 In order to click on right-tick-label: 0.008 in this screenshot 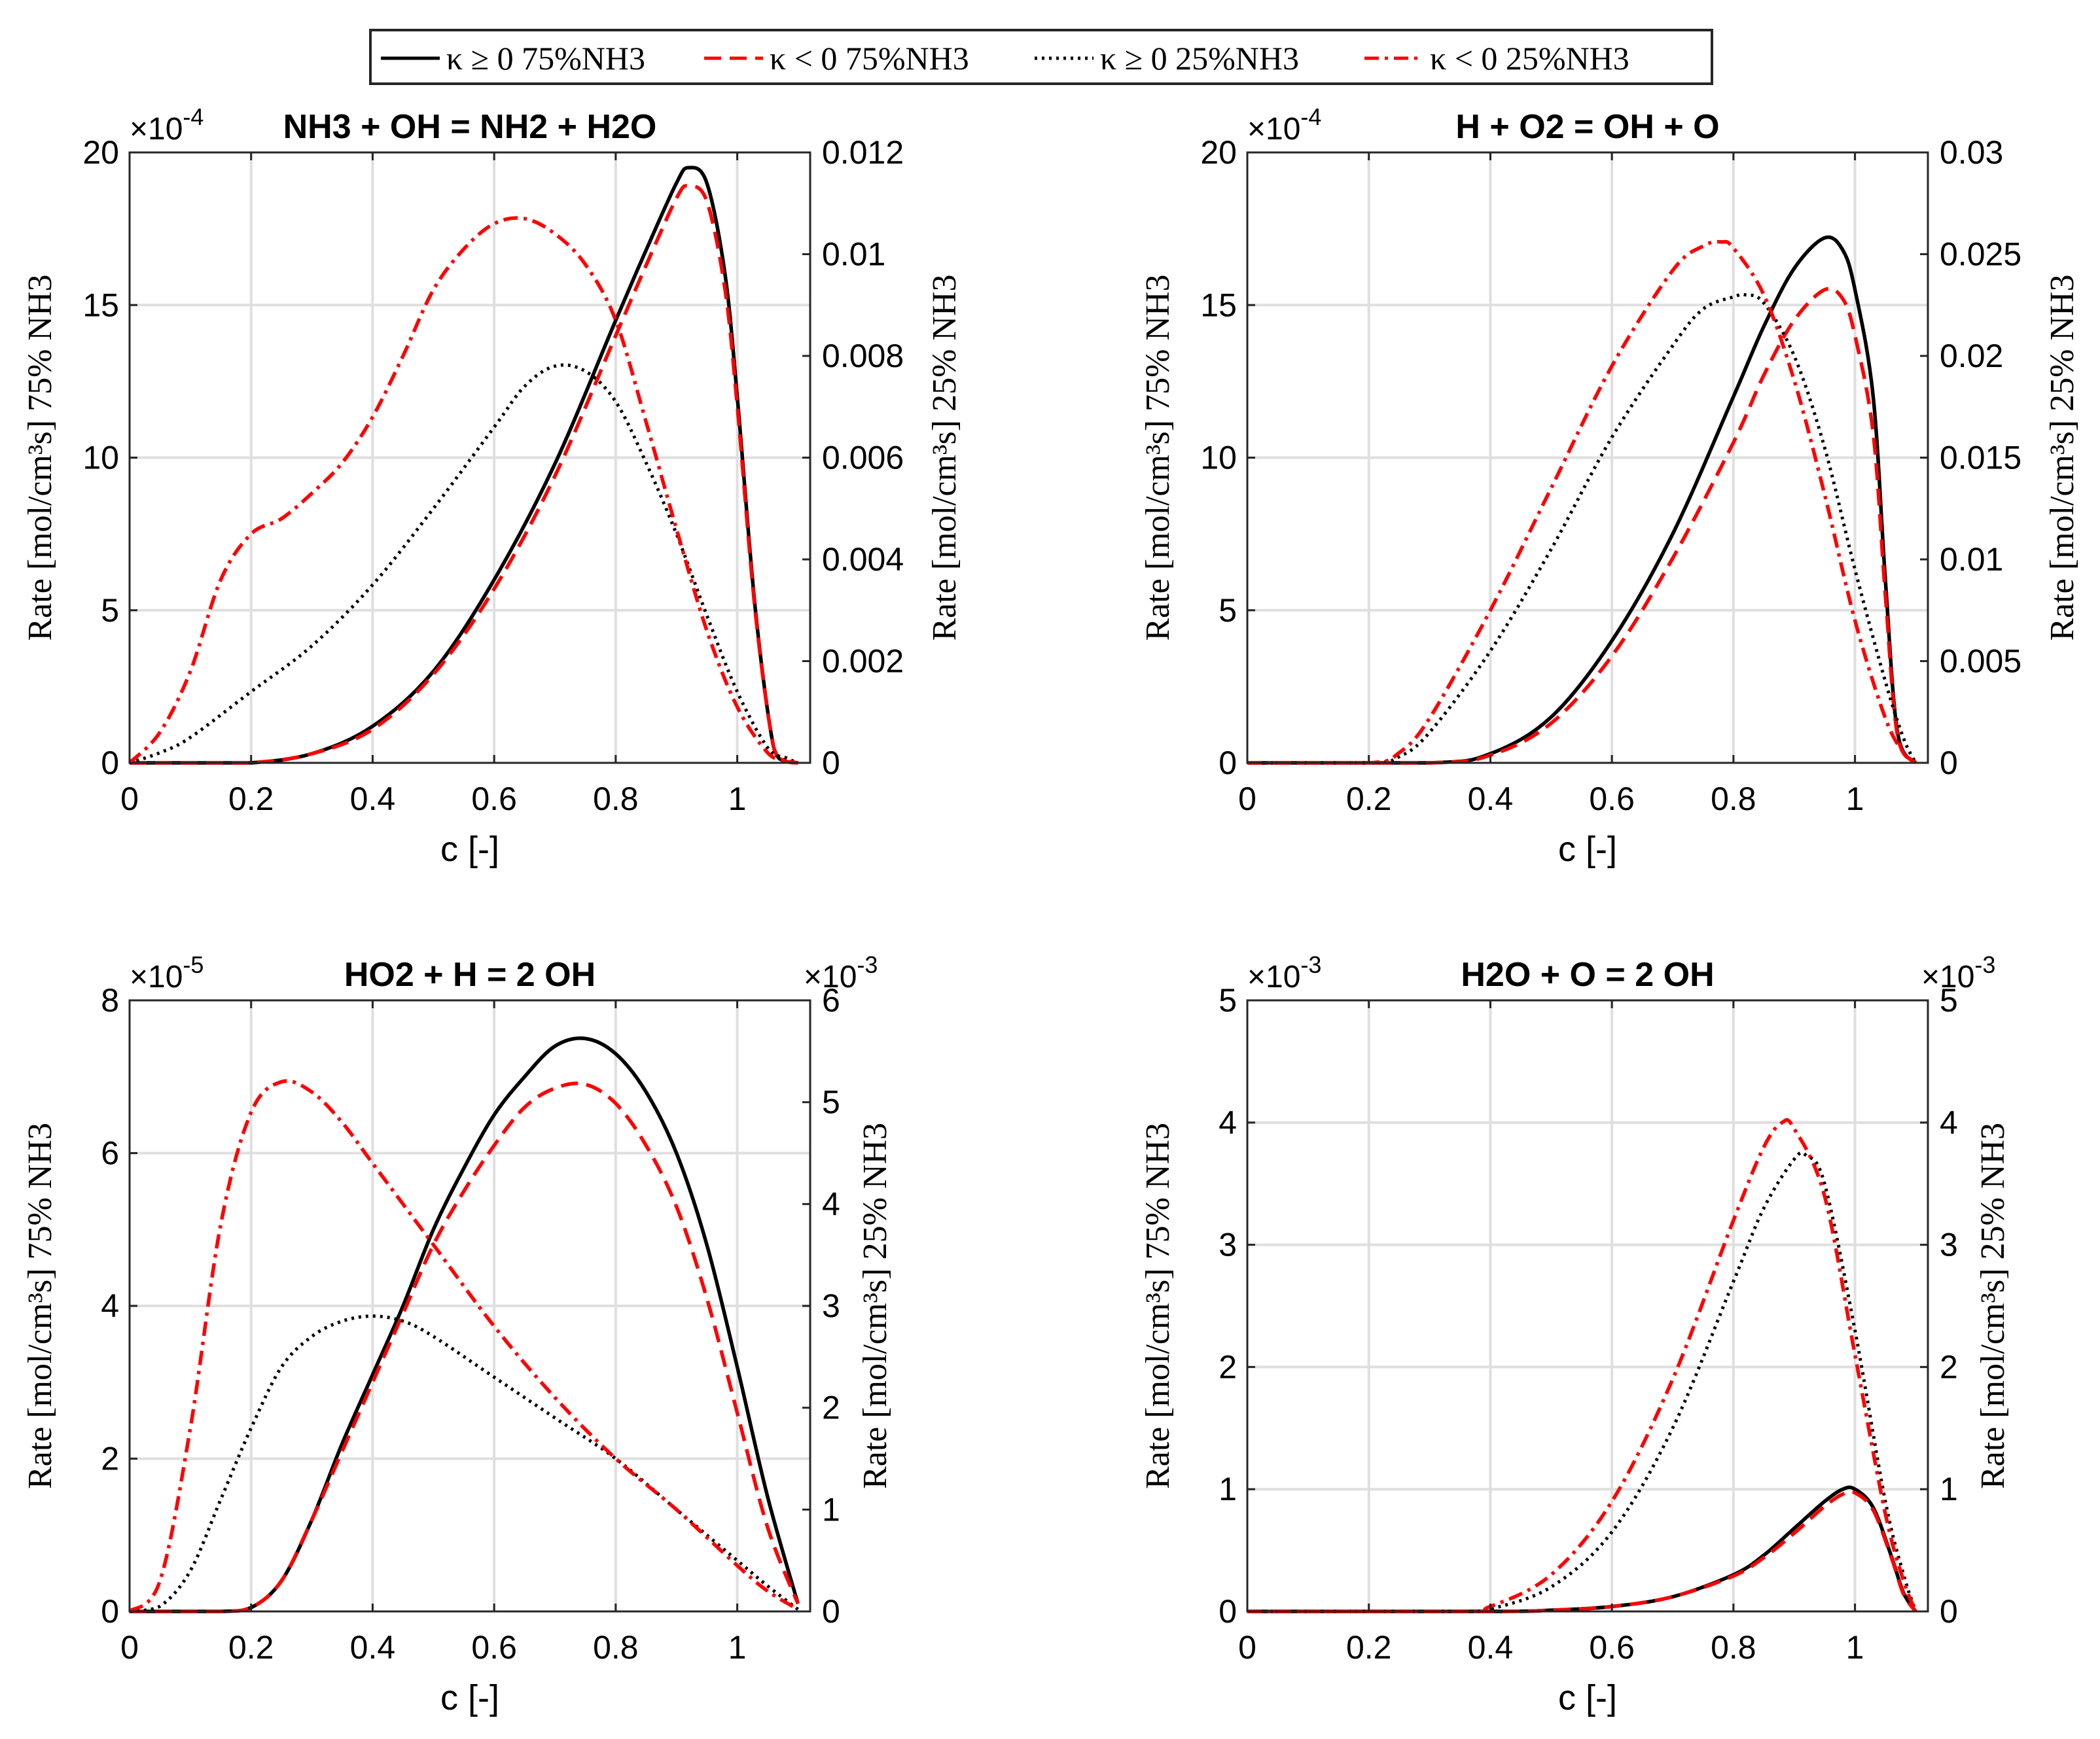, I will do `click(863, 356)`.